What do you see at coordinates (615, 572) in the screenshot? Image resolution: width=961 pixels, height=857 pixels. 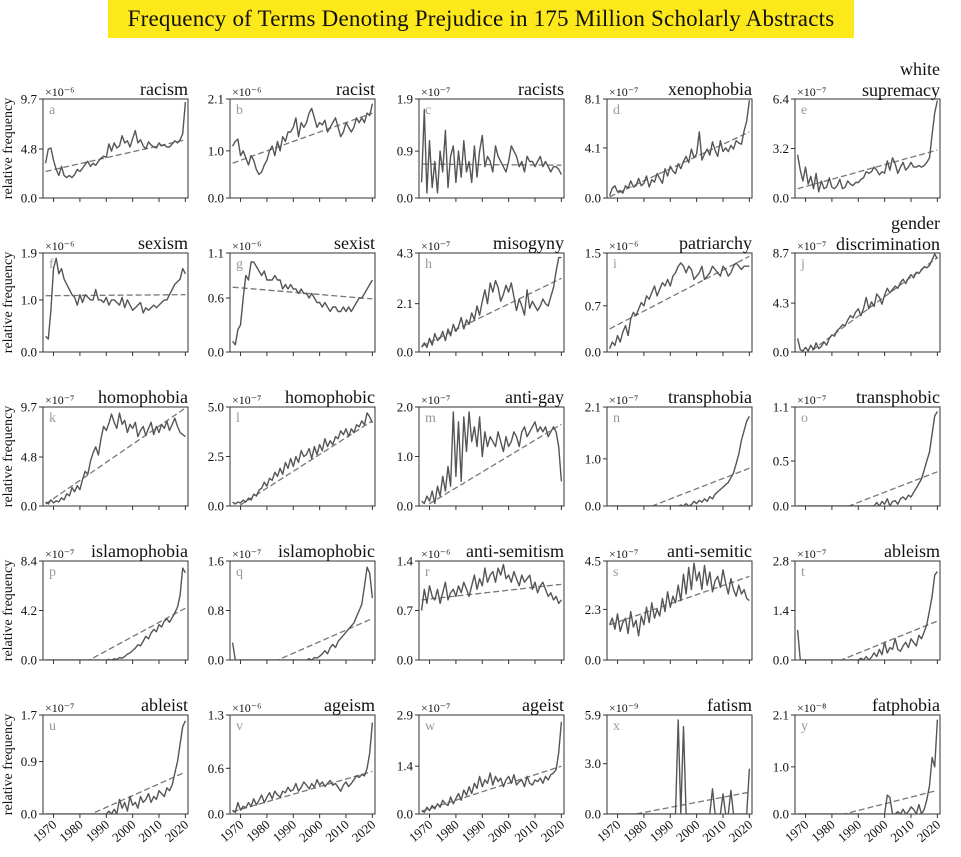 I see `panel-letter: s` at bounding box center [615, 572].